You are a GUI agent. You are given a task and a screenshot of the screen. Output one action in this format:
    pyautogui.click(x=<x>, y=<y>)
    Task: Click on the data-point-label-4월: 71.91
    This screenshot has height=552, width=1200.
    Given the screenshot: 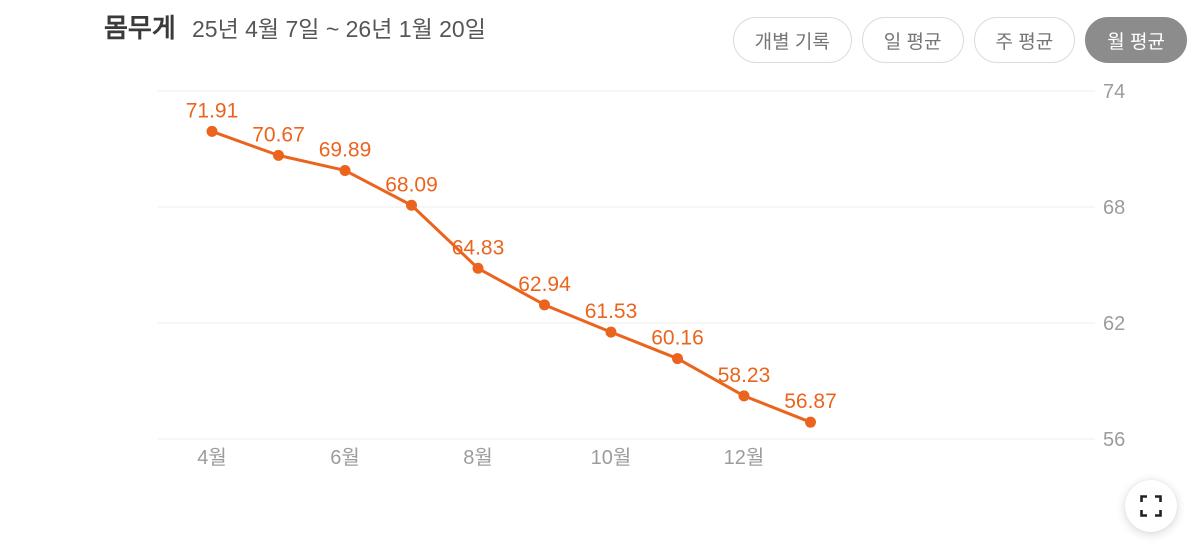 What is the action you would take?
    pyautogui.click(x=212, y=110)
    